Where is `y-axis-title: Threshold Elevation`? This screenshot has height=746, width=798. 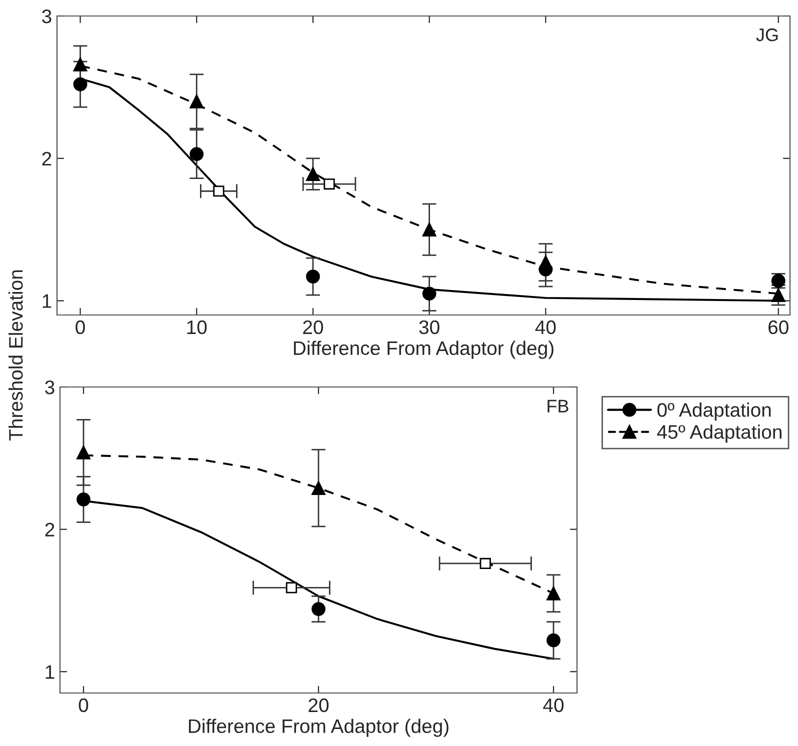
y-axis-title: Threshold Elevation is located at coordinates (15, 355).